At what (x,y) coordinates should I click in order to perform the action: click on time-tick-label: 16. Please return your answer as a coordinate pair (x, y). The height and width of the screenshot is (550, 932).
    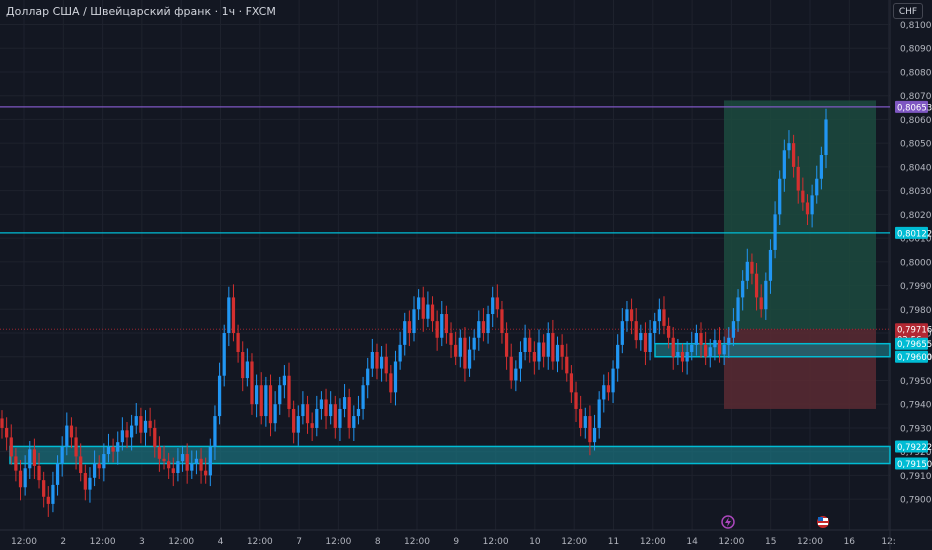
    Looking at the image, I should click on (850, 542).